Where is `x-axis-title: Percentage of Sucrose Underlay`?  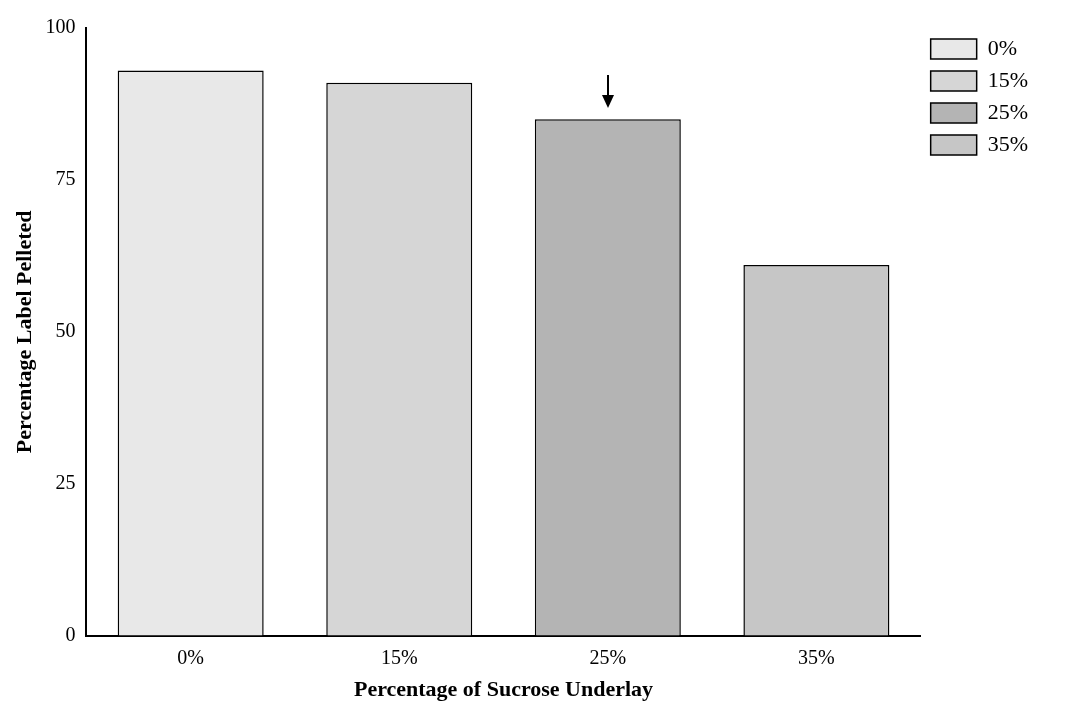 x-axis-title: Percentage of Sucrose Underlay is located at coordinates (503, 689).